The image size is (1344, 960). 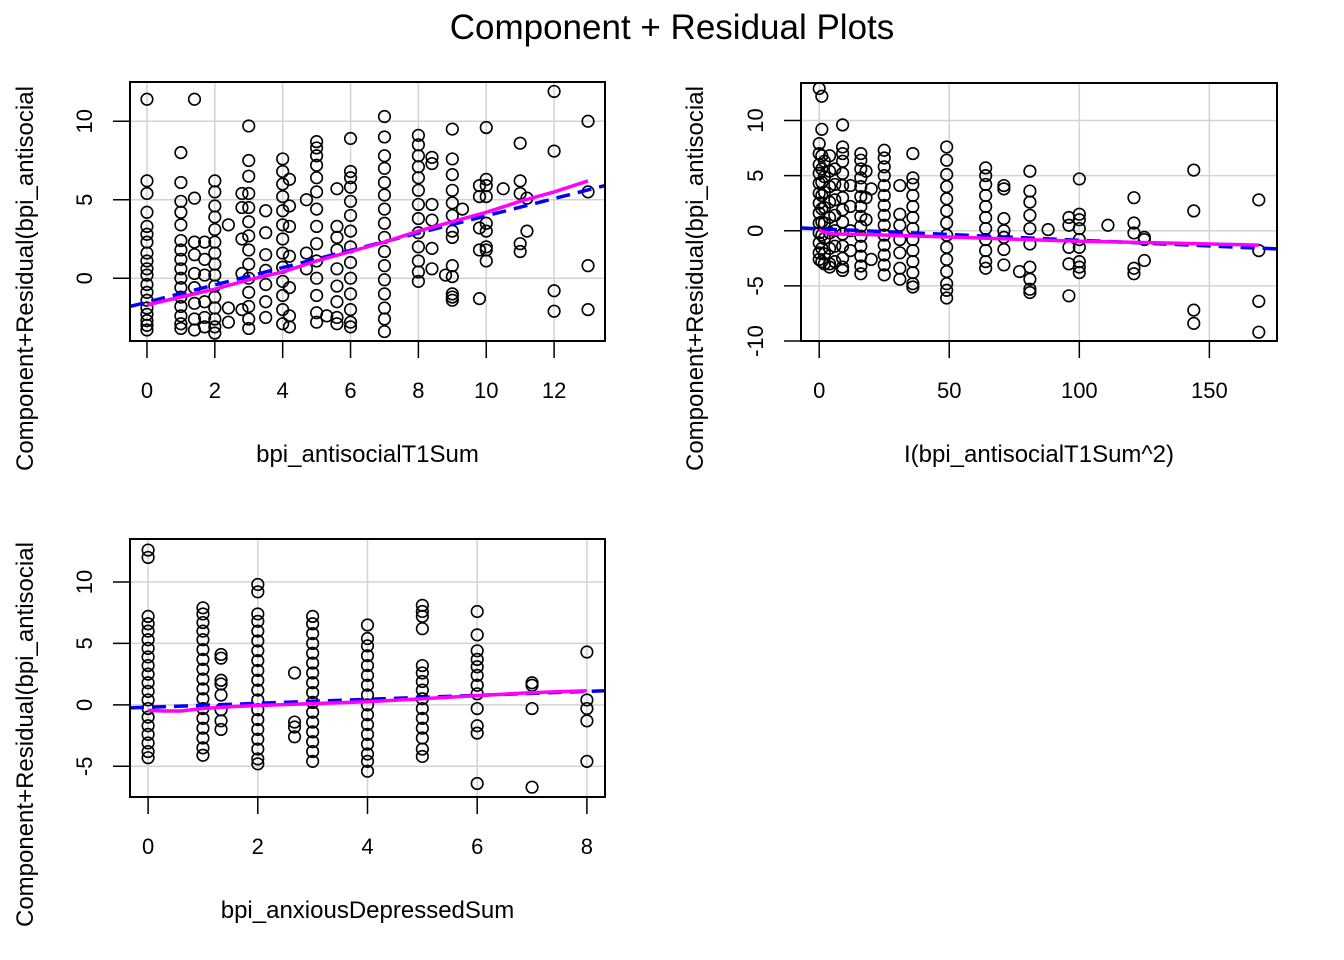 What do you see at coordinates (755, 341) in the screenshot?
I see `y-tick-label: -10` at bounding box center [755, 341].